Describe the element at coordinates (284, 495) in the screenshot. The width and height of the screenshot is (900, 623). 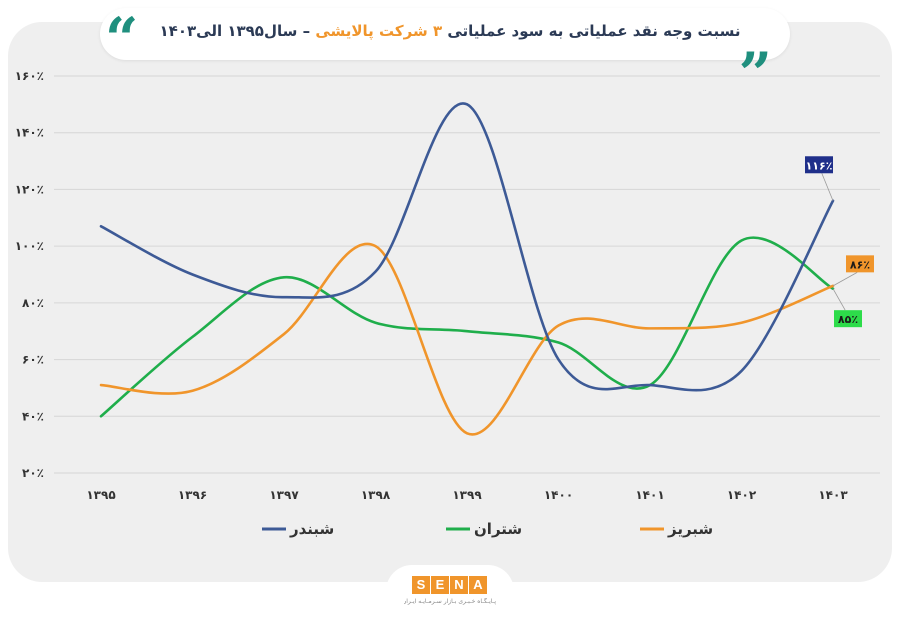
I see `x-tick-label: ۱۳۹۷` at that location.